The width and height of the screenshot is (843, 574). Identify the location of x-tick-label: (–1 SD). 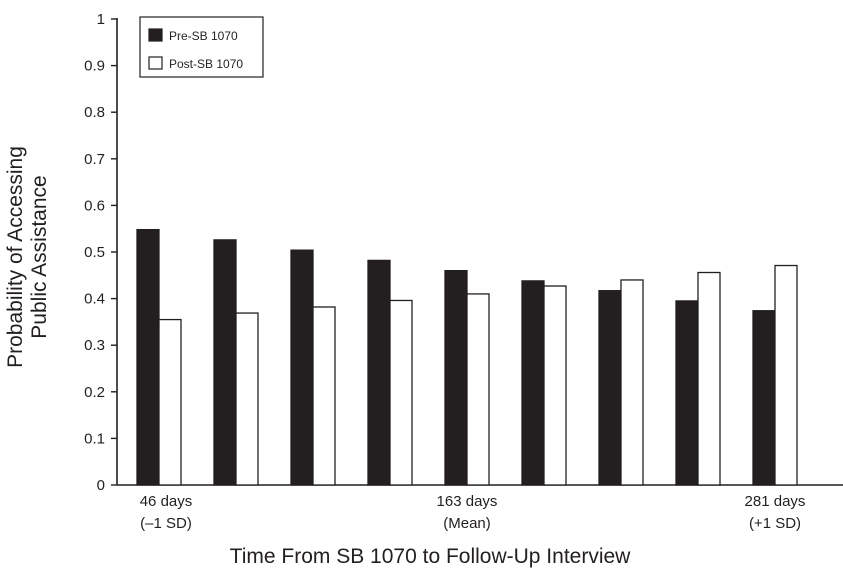
(166, 523).